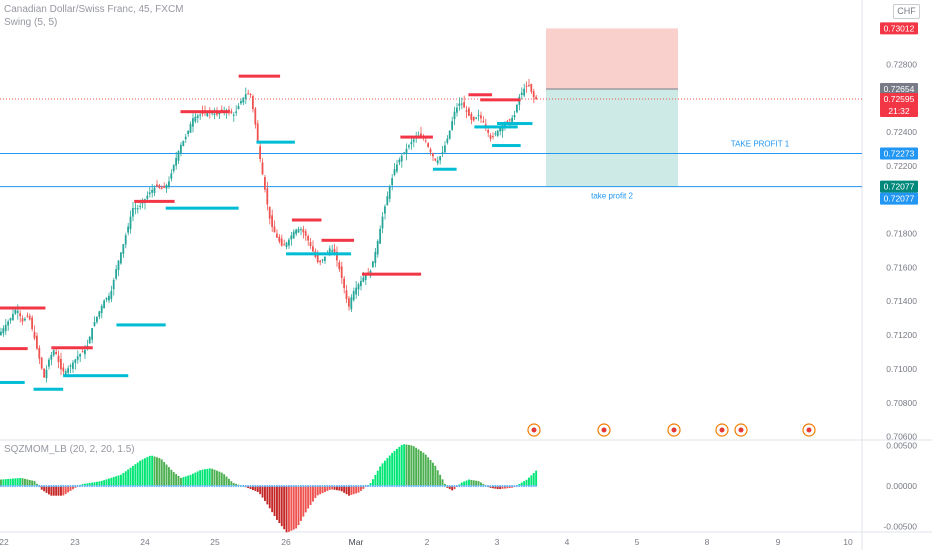  I want to click on swing-indicator-label: Swing (5, 5), so click(31, 22).